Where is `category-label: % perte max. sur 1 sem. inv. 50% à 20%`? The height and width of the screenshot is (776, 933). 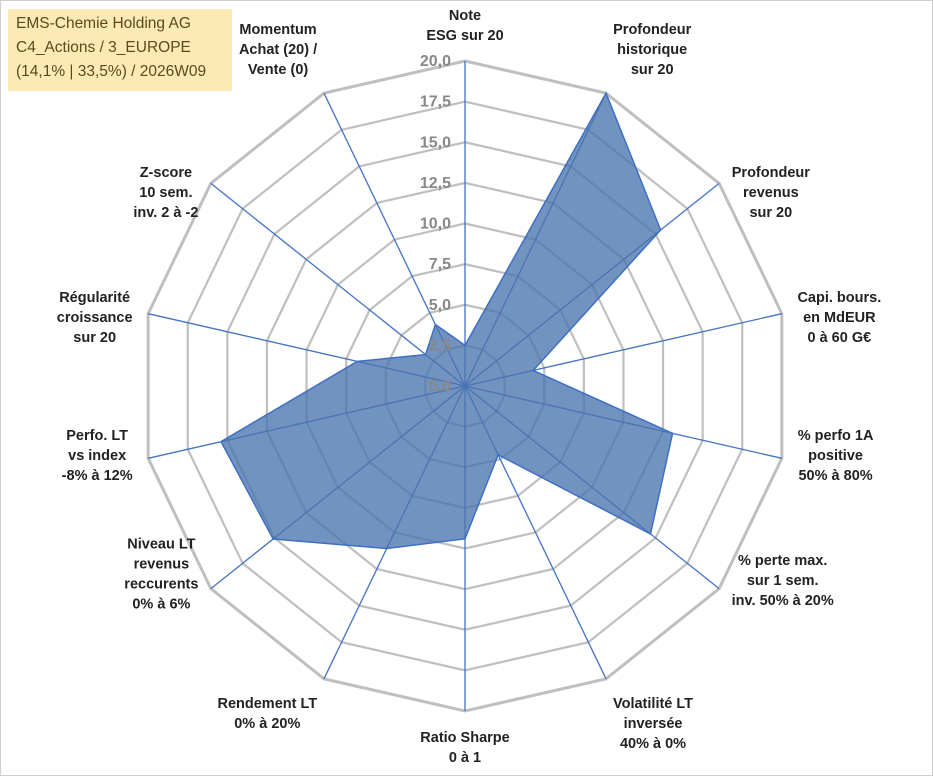 category-label: % perte max. sur 1 sem. inv. 50% à 20% is located at coordinates (783, 581).